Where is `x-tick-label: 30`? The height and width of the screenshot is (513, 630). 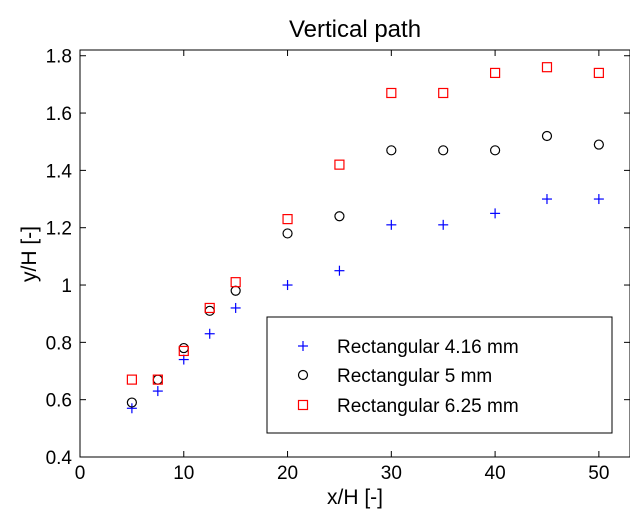
x-tick-label: 30 is located at coordinates (391, 473).